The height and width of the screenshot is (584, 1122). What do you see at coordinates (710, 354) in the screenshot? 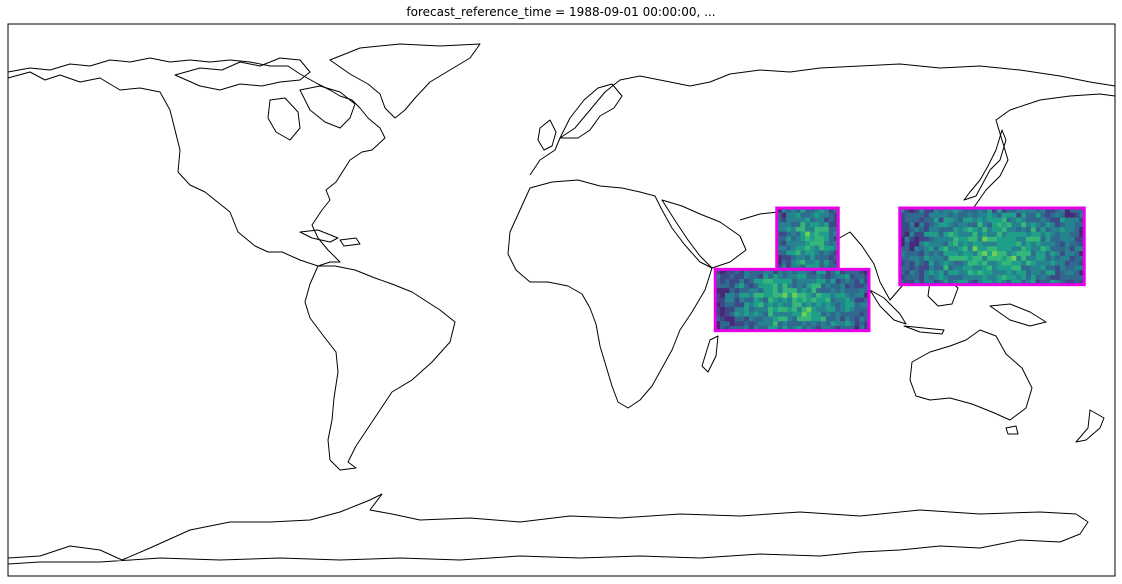
I see `madagascar-coast` at bounding box center [710, 354].